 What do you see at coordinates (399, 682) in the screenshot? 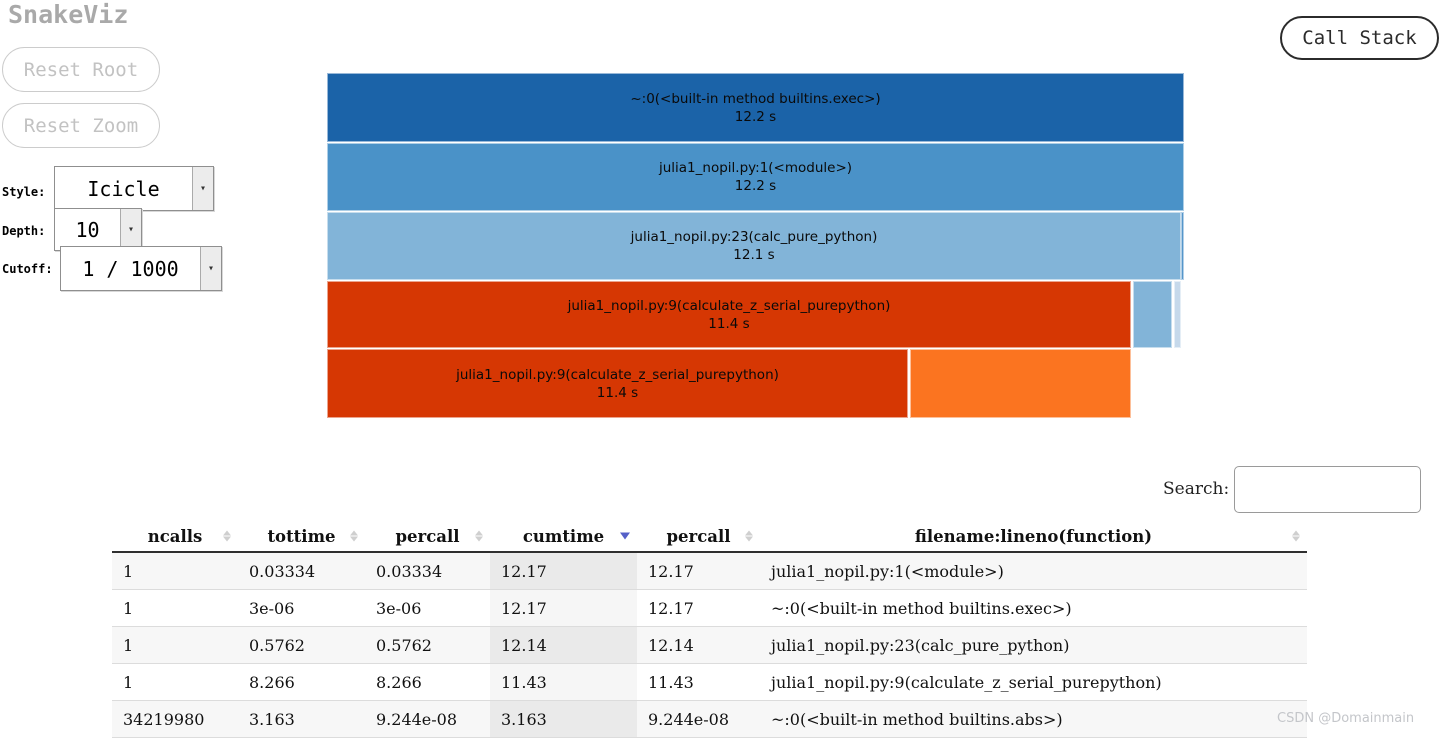
I see `table-cell-percall: 8.266` at bounding box center [399, 682].